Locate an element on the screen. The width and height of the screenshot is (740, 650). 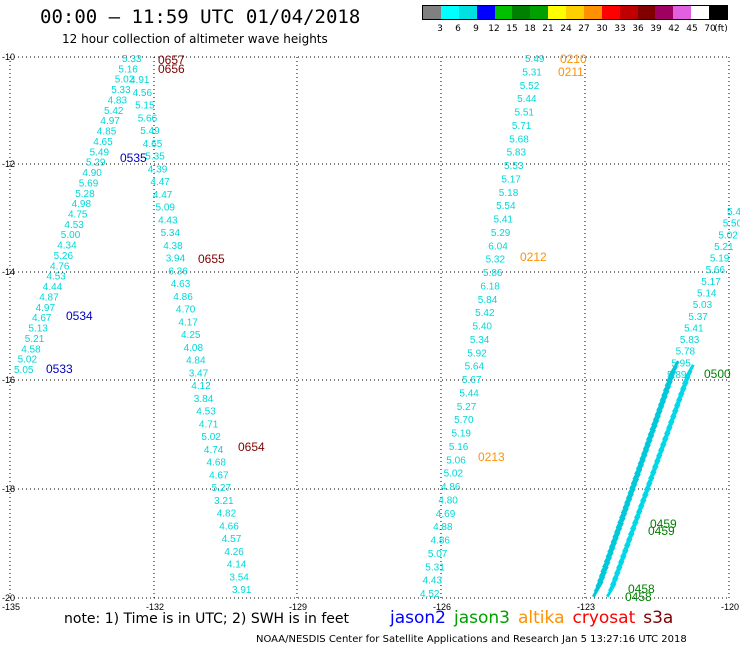
page-title: 00:00 — 11:59 UTC 01/04/2018 is located at coordinates (200, 17).